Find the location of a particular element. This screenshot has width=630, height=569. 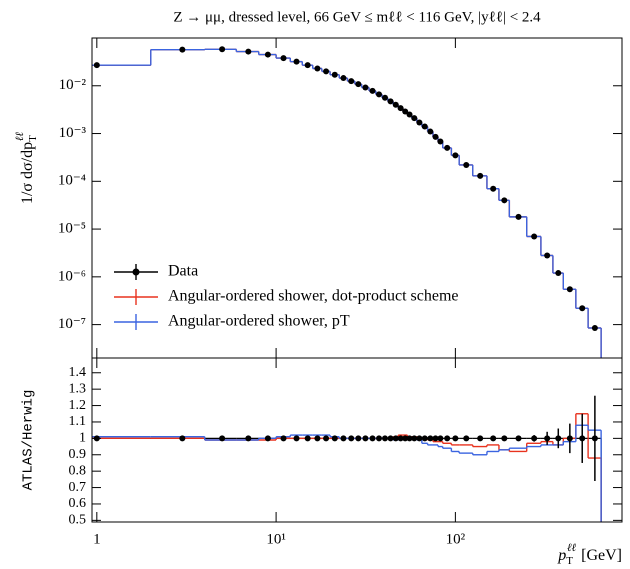

y-tick-label: 10⁻⁷ is located at coordinates (72, 324).